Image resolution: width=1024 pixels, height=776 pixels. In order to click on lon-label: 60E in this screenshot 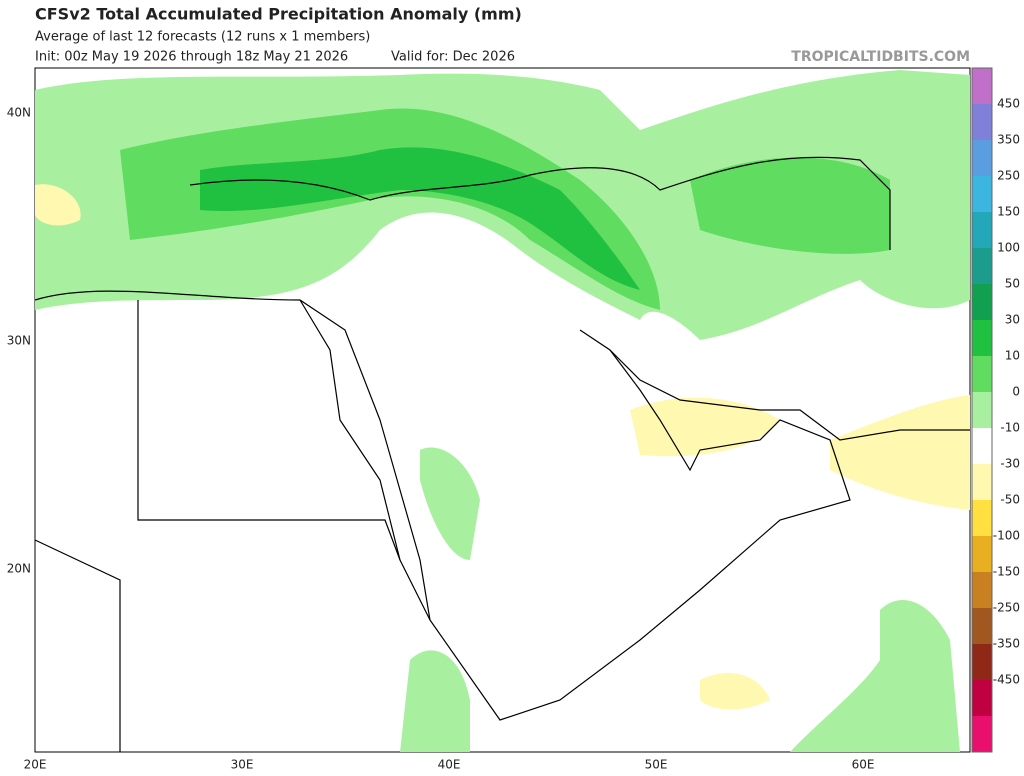, I will do `click(863, 765)`.